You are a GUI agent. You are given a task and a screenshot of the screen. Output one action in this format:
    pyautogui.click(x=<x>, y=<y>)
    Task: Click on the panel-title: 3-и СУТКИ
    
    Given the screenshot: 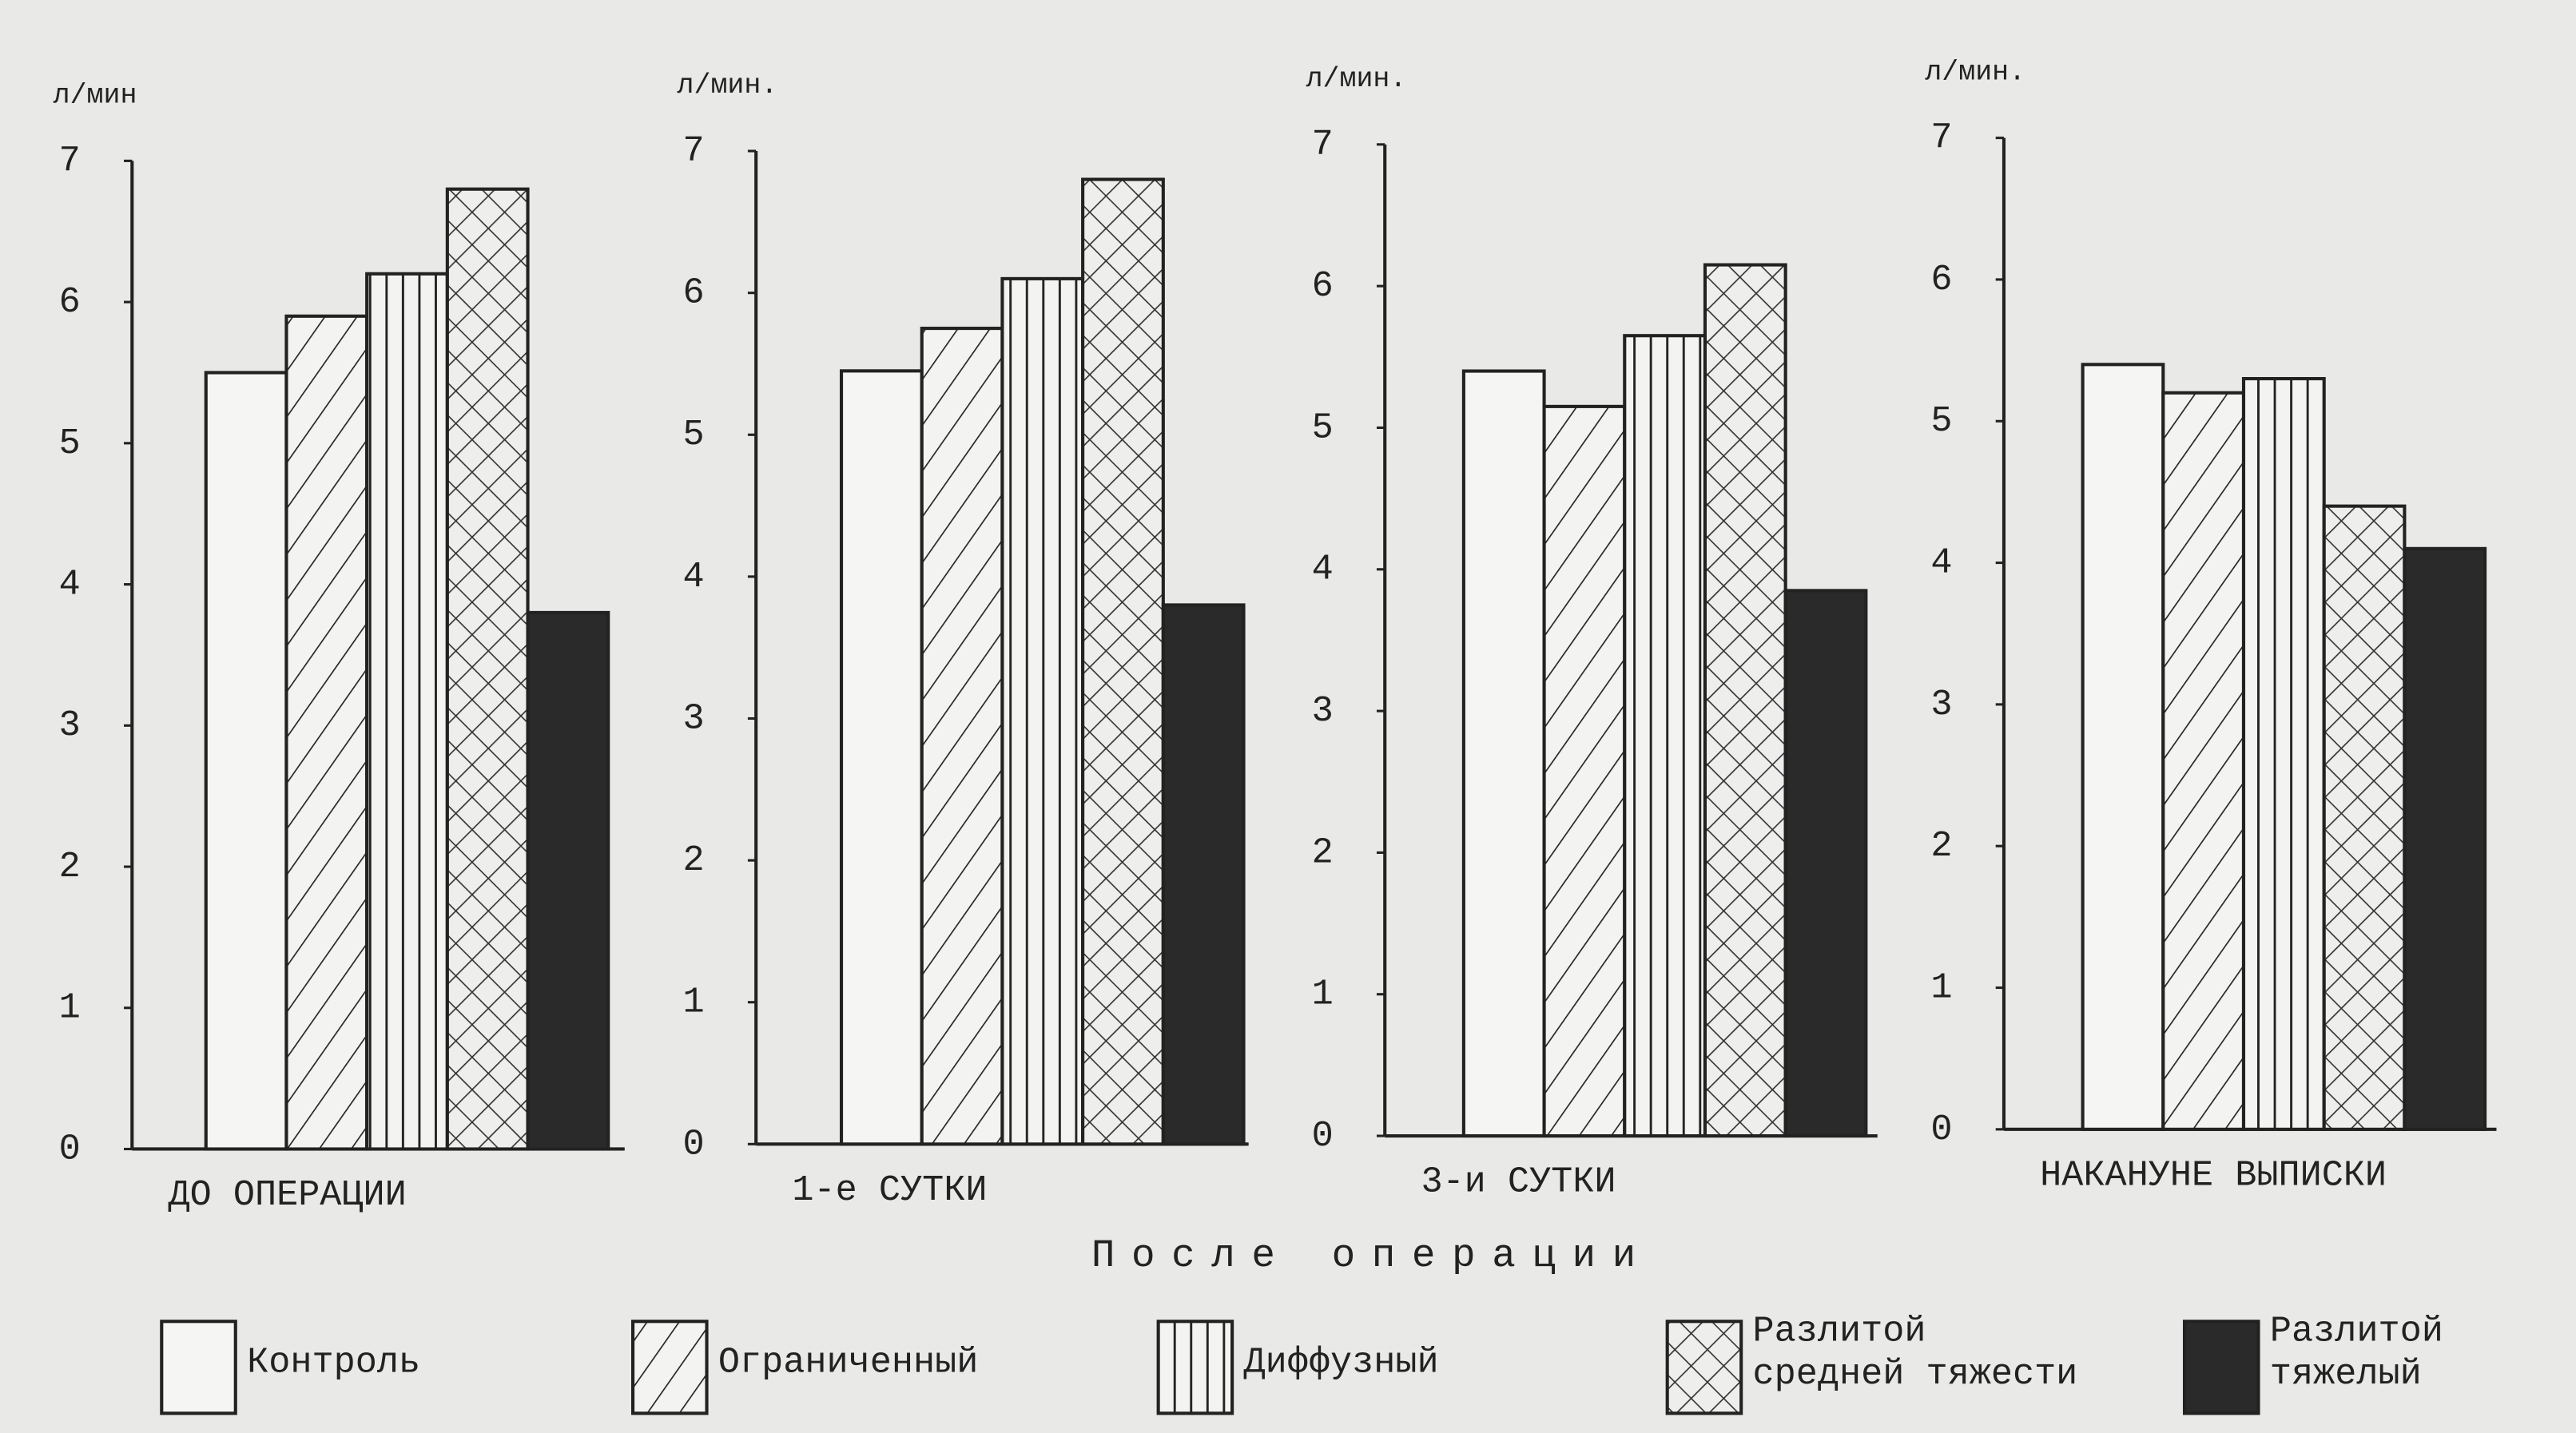 What is the action you would take?
    pyautogui.click(x=1518, y=1182)
    